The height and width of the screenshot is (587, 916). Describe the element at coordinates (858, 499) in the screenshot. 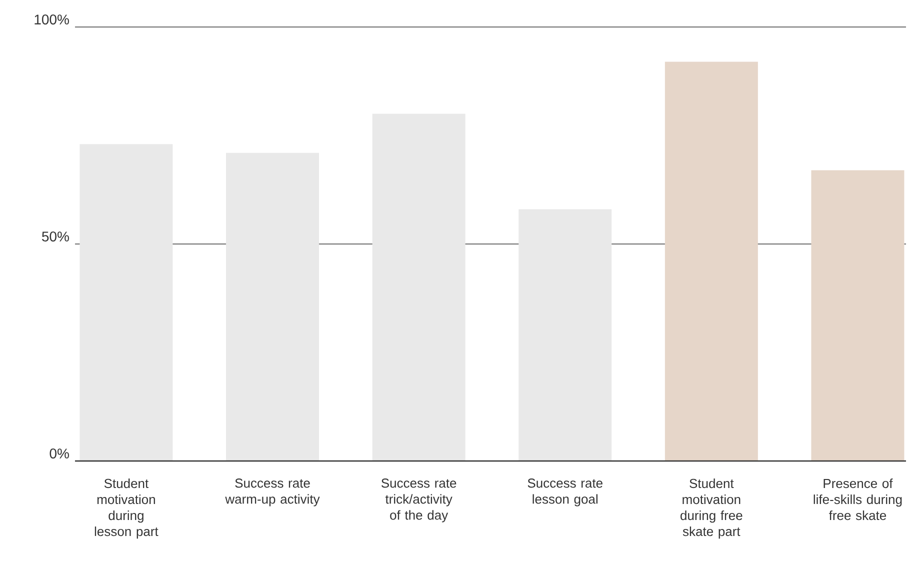

I see `x-tick-label: Presence of life-skills during free skate` at that location.